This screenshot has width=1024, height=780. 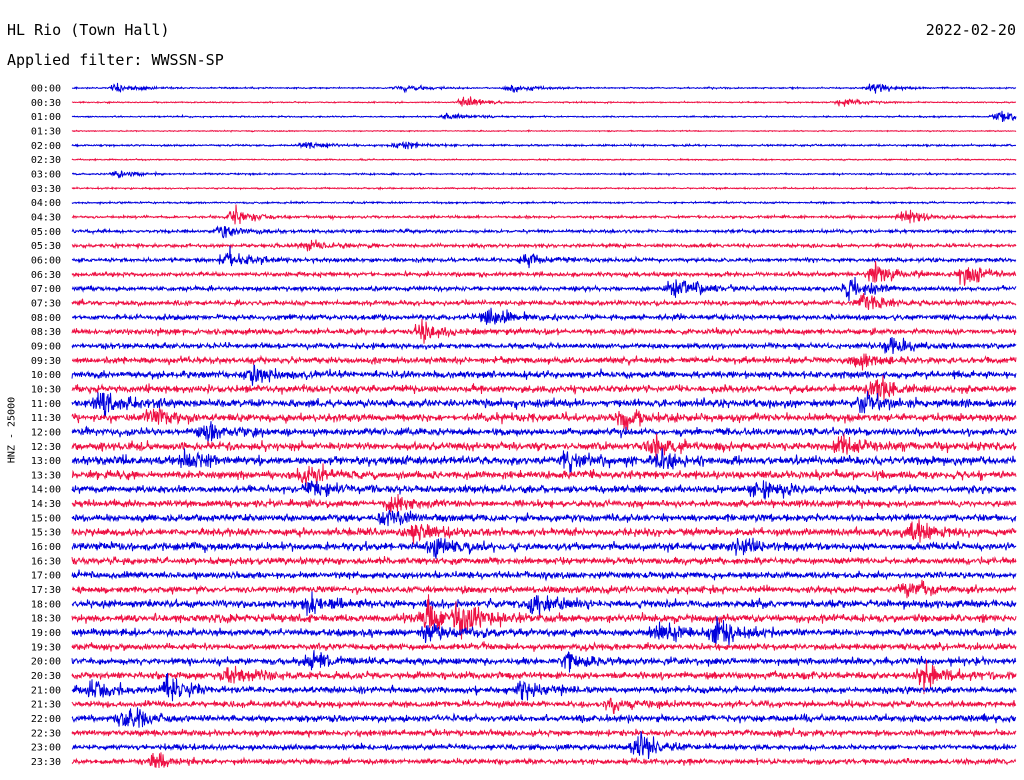 What do you see at coordinates (46, 246) in the screenshot?
I see `row-label-0530: 05:30` at bounding box center [46, 246].